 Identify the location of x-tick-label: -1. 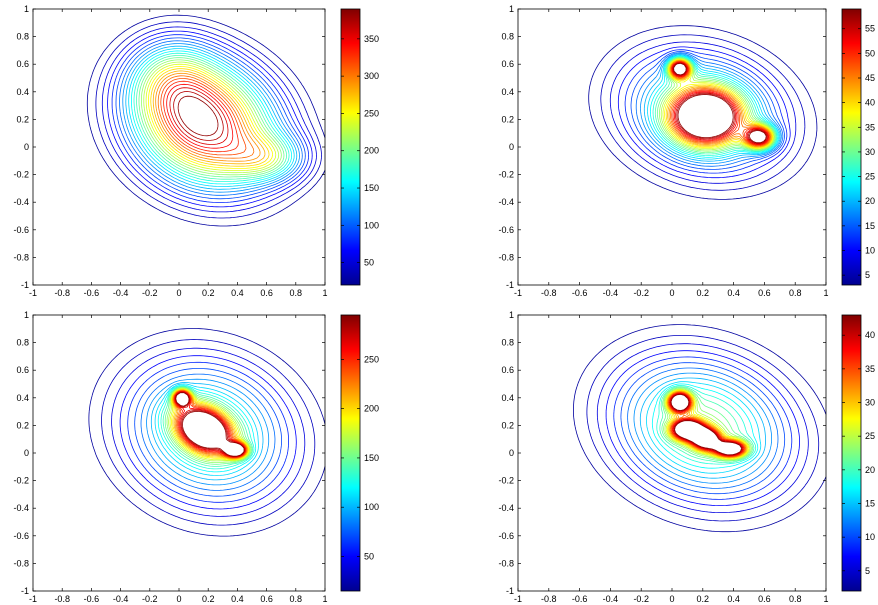
(33, 599).